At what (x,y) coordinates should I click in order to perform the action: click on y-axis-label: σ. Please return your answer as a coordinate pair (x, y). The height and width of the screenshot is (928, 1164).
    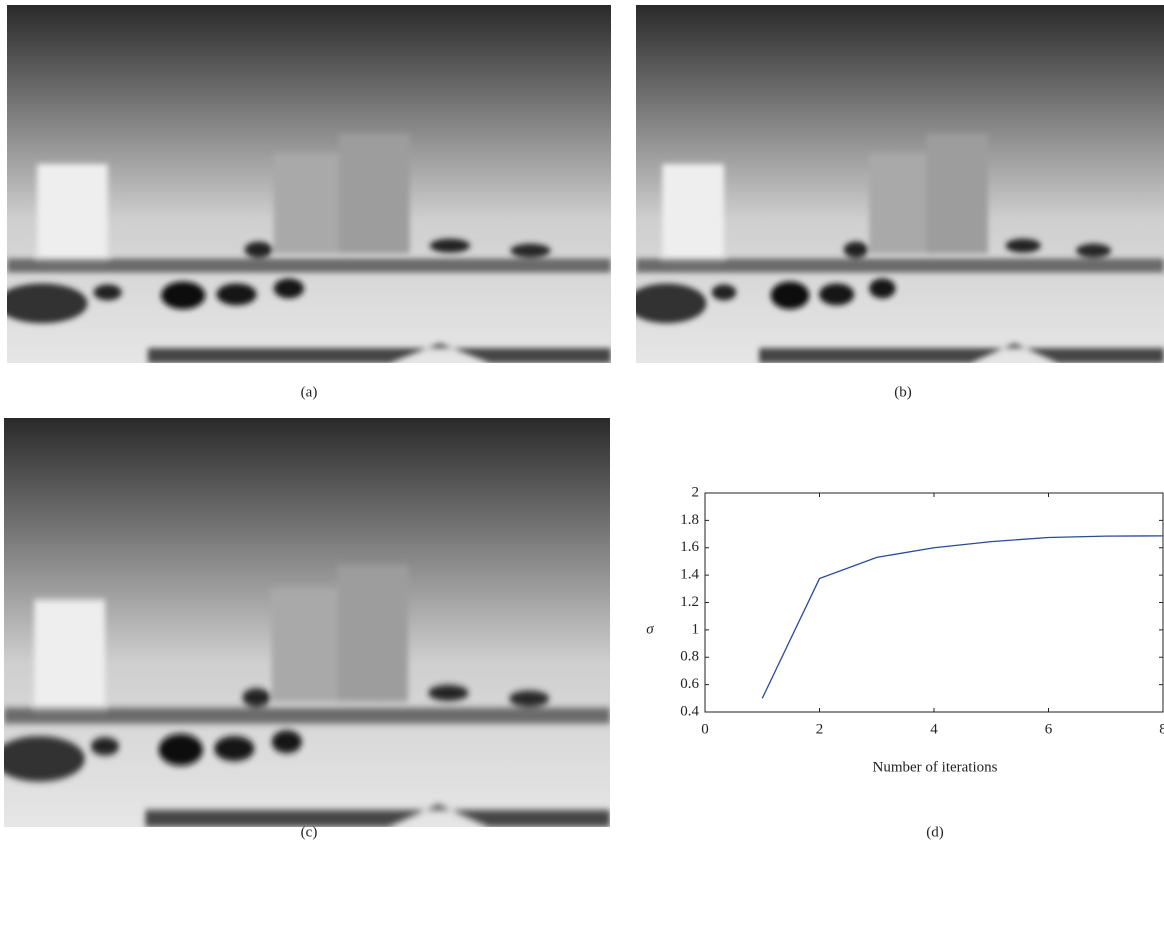
    Looking at the image, I should click on (650, 629).